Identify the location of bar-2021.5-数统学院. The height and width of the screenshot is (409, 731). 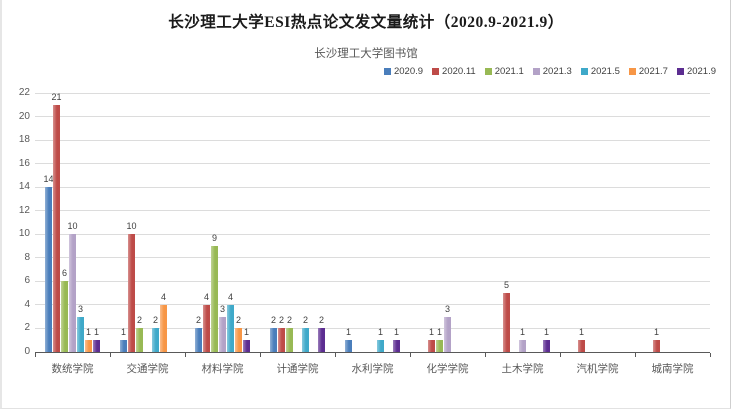
(80, 334).